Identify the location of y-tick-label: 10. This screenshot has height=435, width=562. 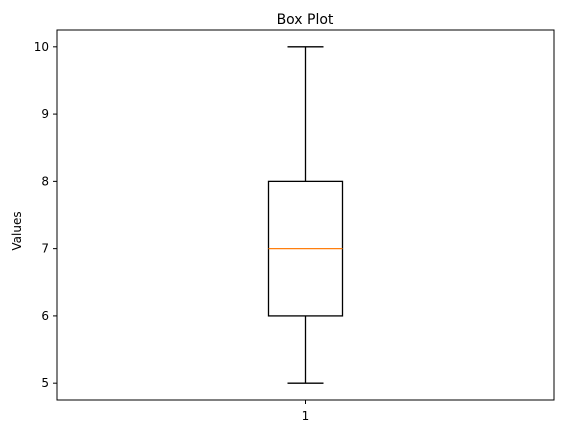
(41, 47).